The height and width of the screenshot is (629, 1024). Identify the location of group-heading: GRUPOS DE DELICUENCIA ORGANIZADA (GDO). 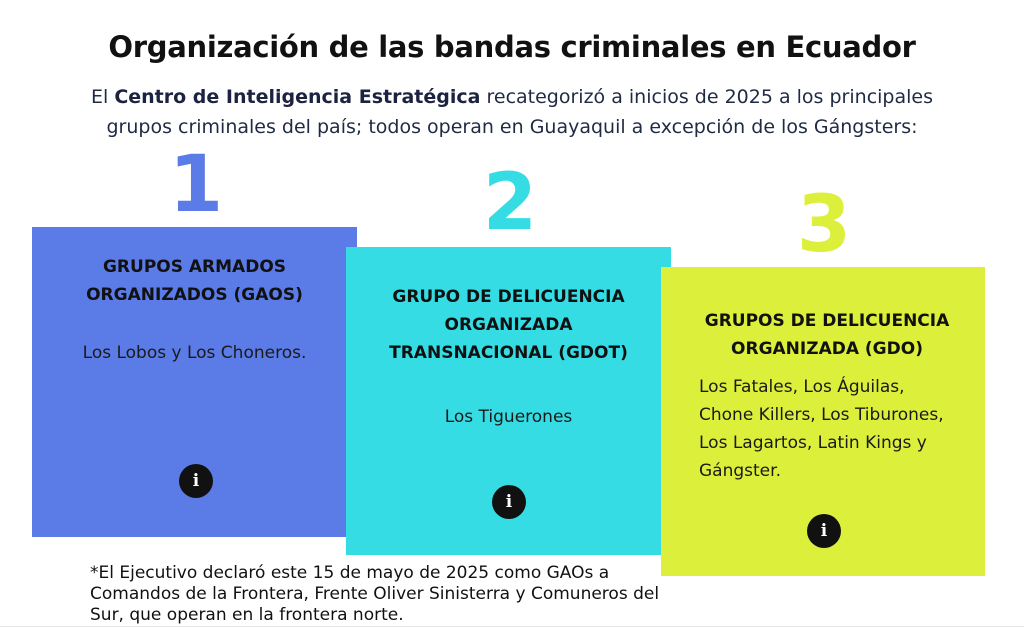
(827, 335).